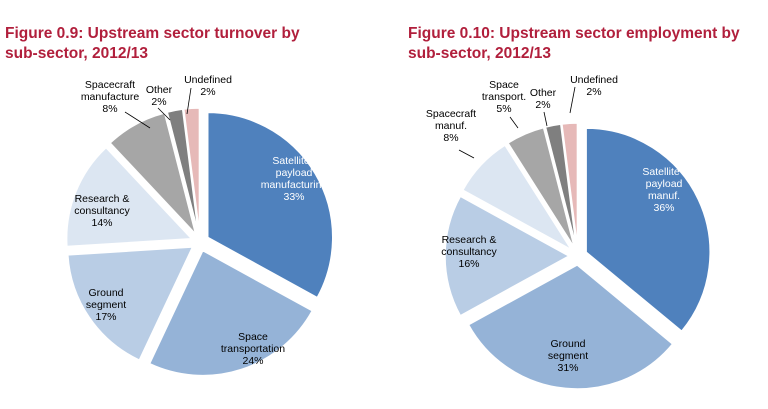  Describe the element at coordinates (102, 211) in the screenshot. I see `slice-label: Research & consultancy 14%` at that location.